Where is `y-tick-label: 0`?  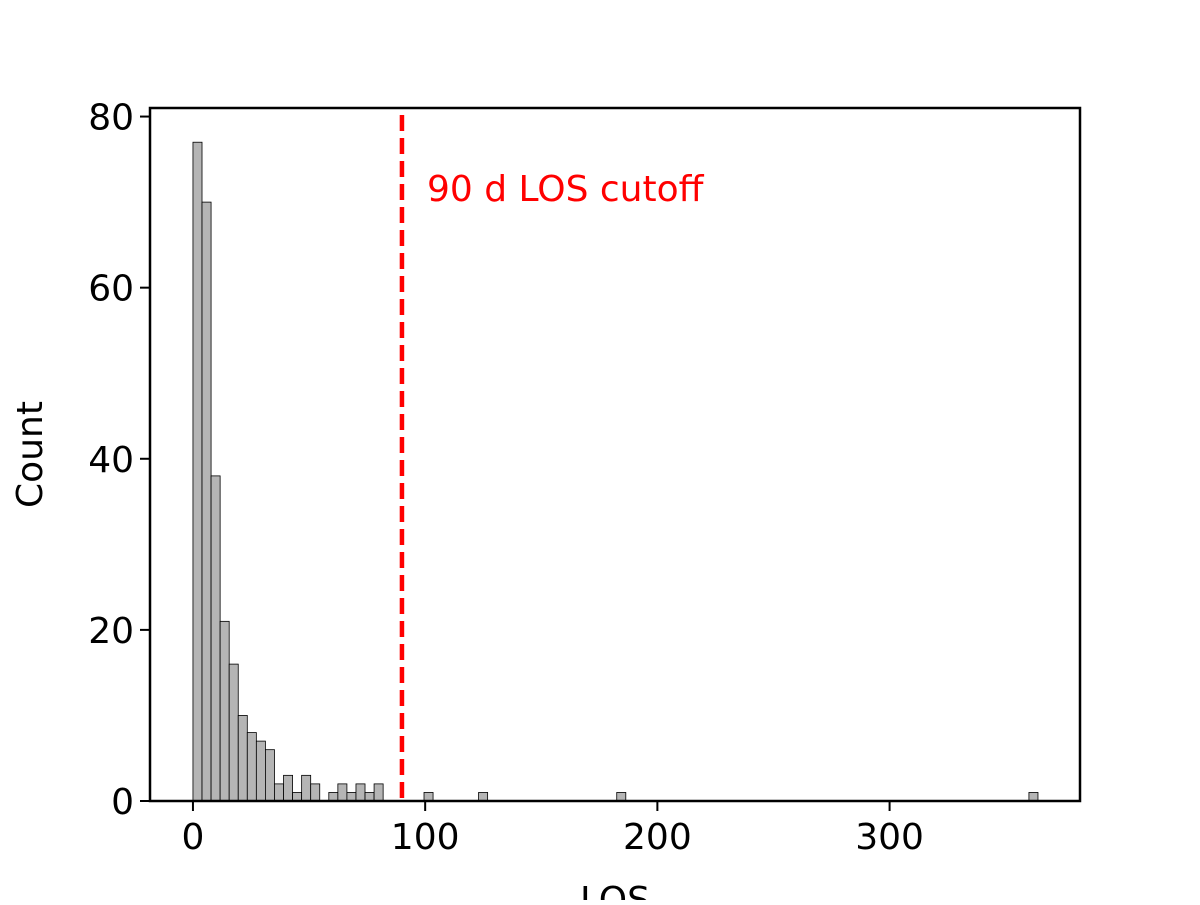 y-tick-label: 0 is located at coordinates (122, 802).